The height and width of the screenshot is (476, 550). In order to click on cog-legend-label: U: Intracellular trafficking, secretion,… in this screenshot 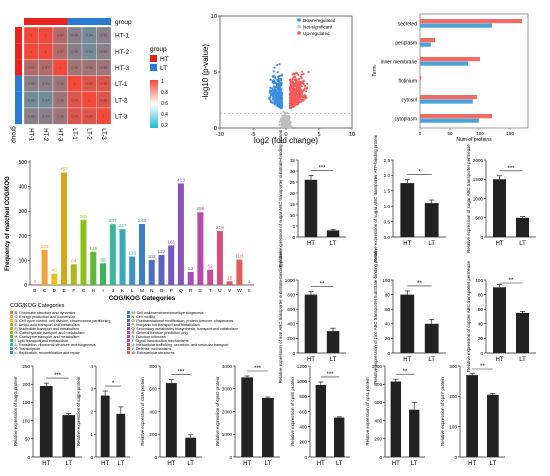, I will do `click(180, 345)`.